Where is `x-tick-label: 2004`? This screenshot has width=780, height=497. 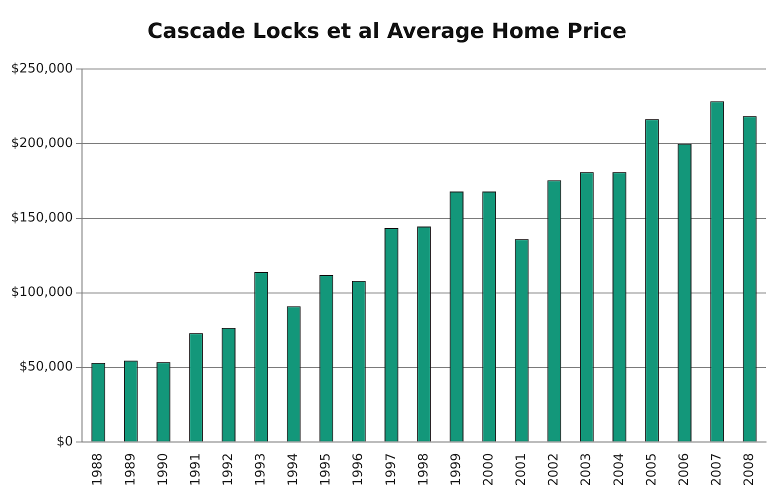 x-tick-label: 2004 is located at coordinates (619, 469).